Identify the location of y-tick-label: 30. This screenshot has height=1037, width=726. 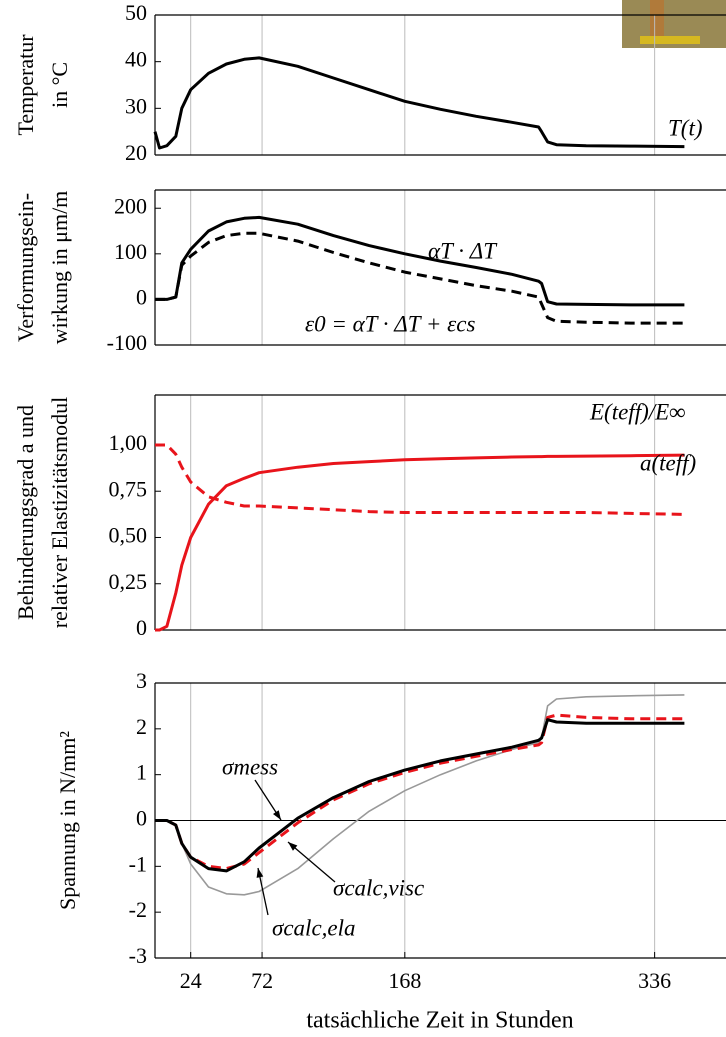
(136, 105).